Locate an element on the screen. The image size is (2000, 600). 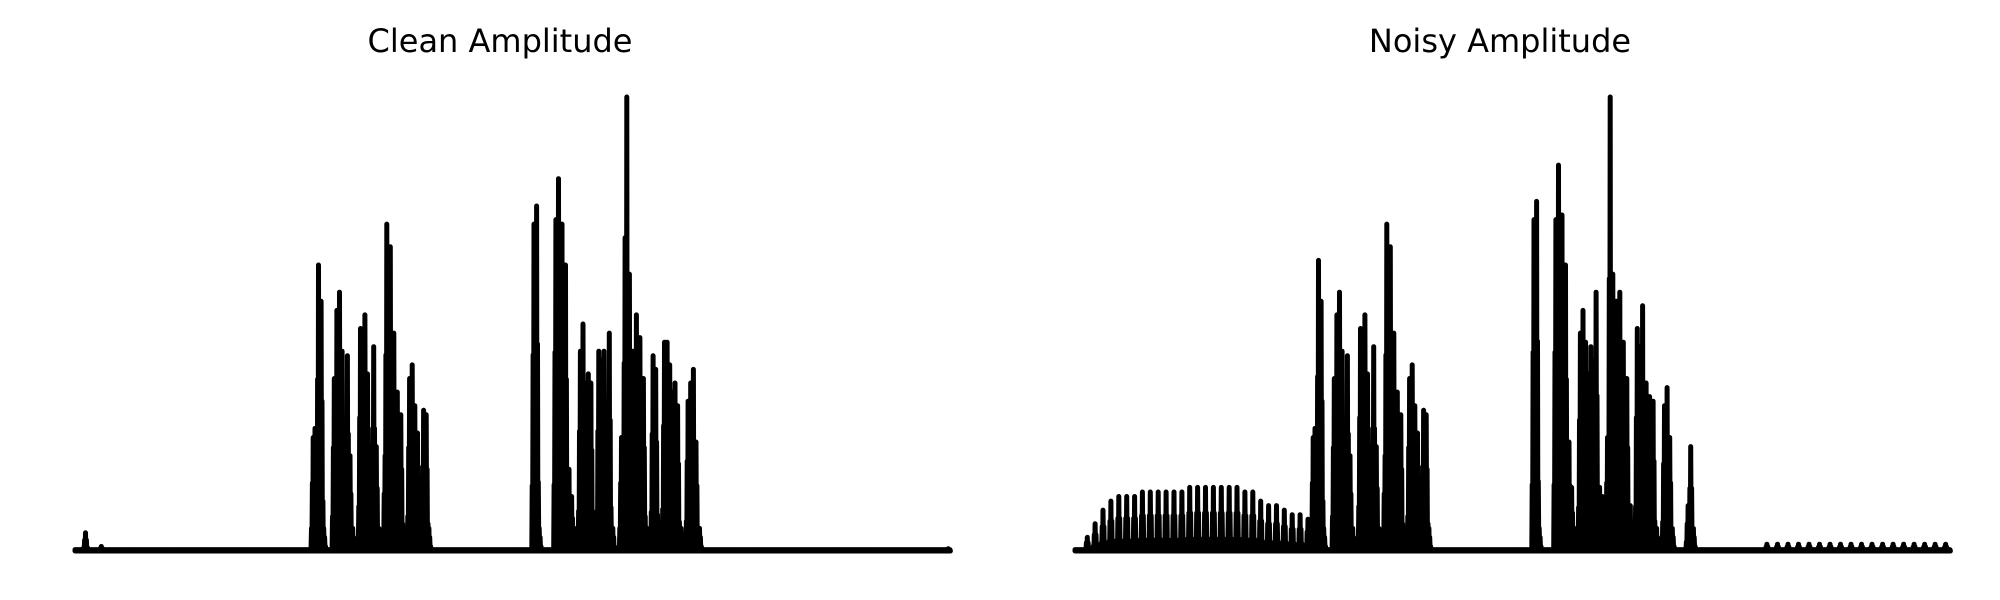
clean-amplitude-title: Clean Amplitude is located at coordinates (500, 41).